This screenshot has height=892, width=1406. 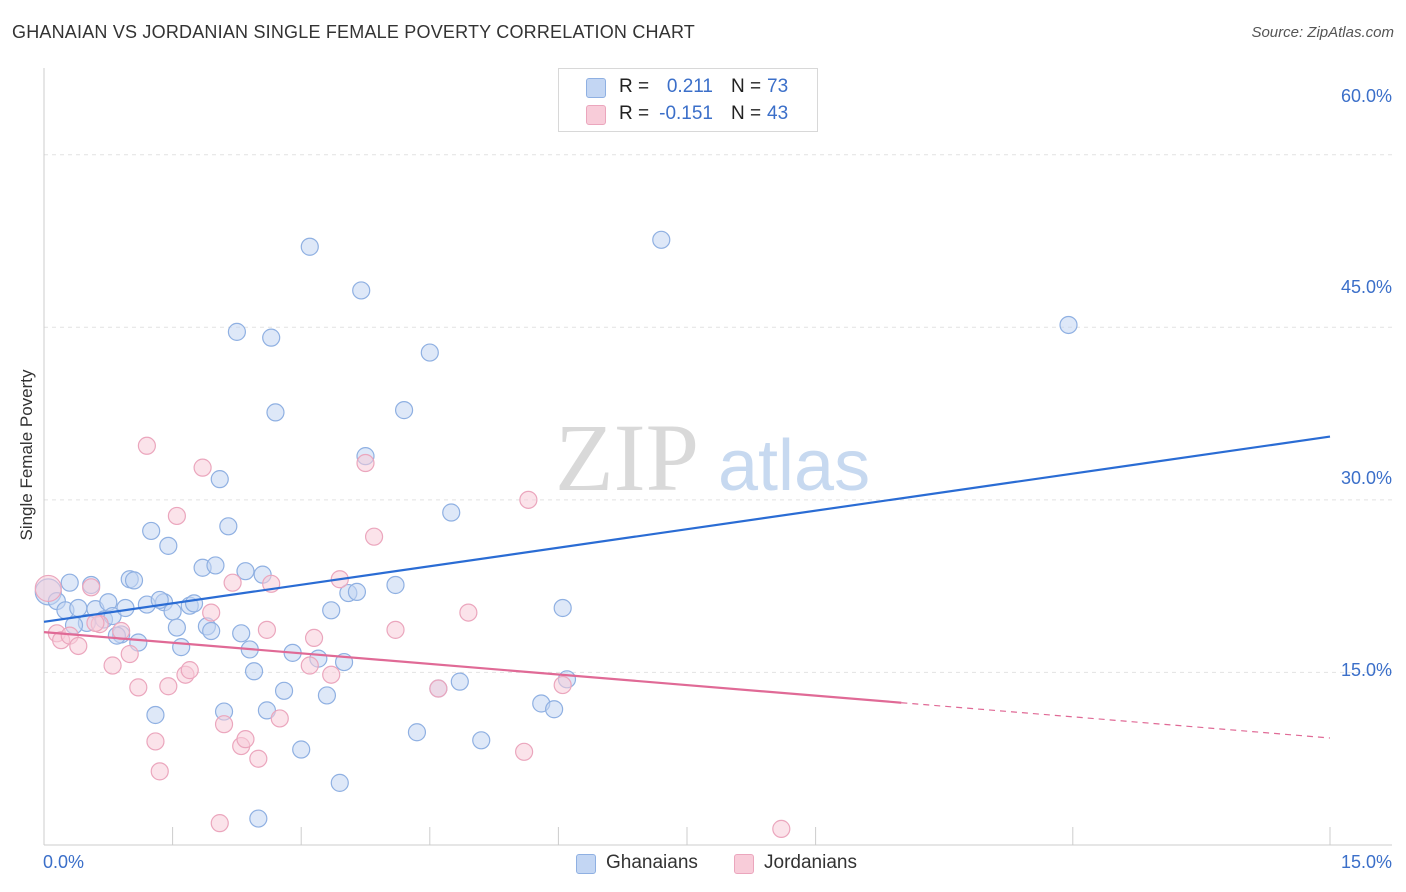 I want to click on r-value-jordanians: -0.151, so click(x=686, y=113).